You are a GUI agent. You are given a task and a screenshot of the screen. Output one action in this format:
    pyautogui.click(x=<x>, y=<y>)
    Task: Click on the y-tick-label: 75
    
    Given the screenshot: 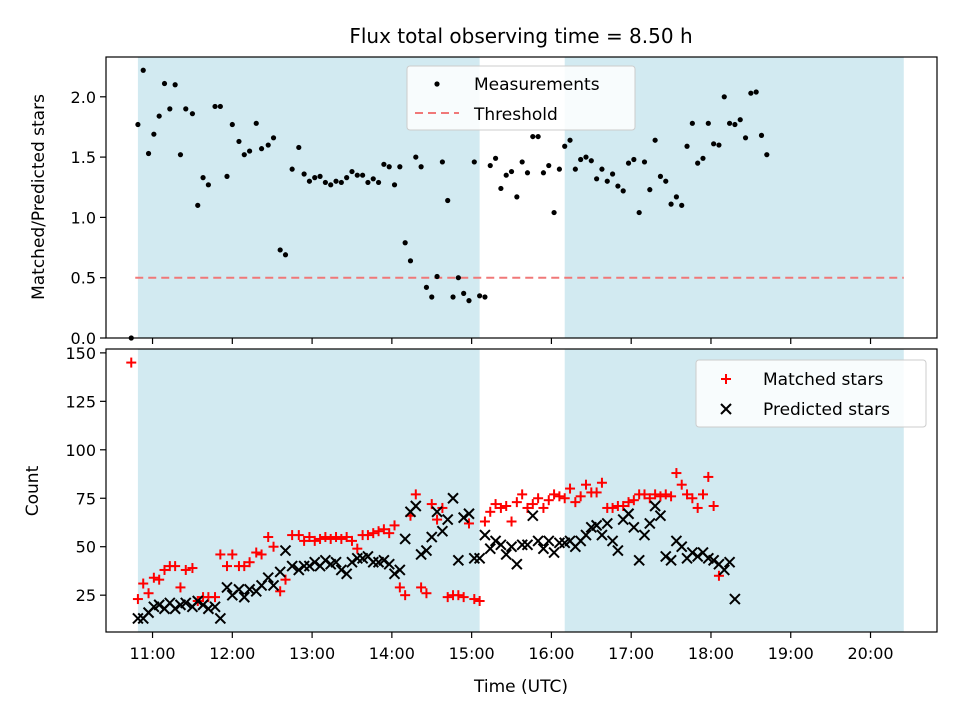 What is the action you would take?
    pyautogui.click(x=86, y=498)
    